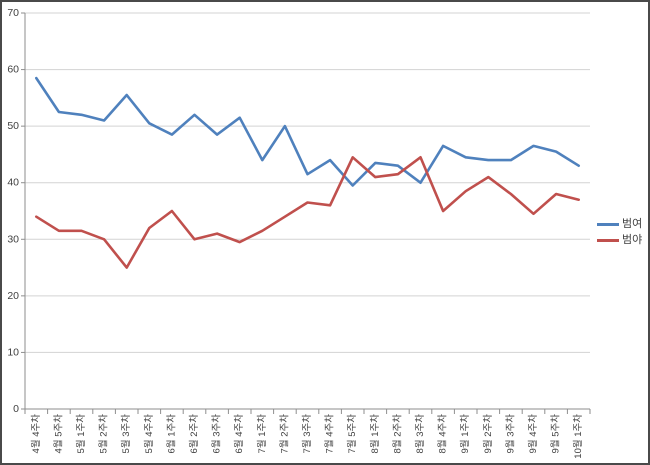  What do you see at coordinates (375, 434) in the screenshot?
I see `x-axis-label: 8월 1주차` at bounding box center [375, 434].